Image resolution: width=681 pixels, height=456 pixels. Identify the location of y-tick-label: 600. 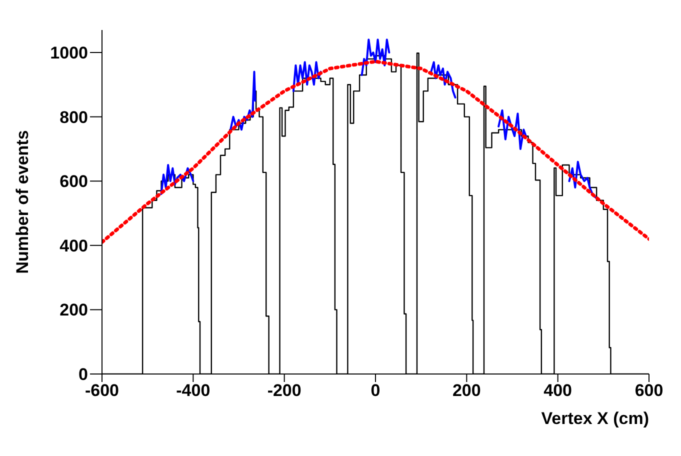
(74, 182).